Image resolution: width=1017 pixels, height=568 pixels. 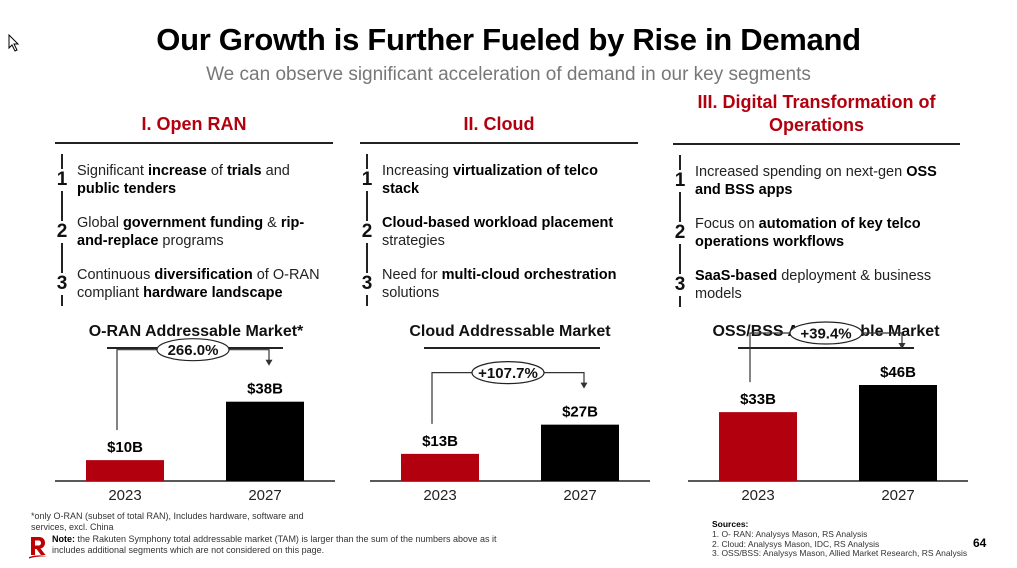 I want to click on growth-label: 266.0%, so click(x=193, y=350).